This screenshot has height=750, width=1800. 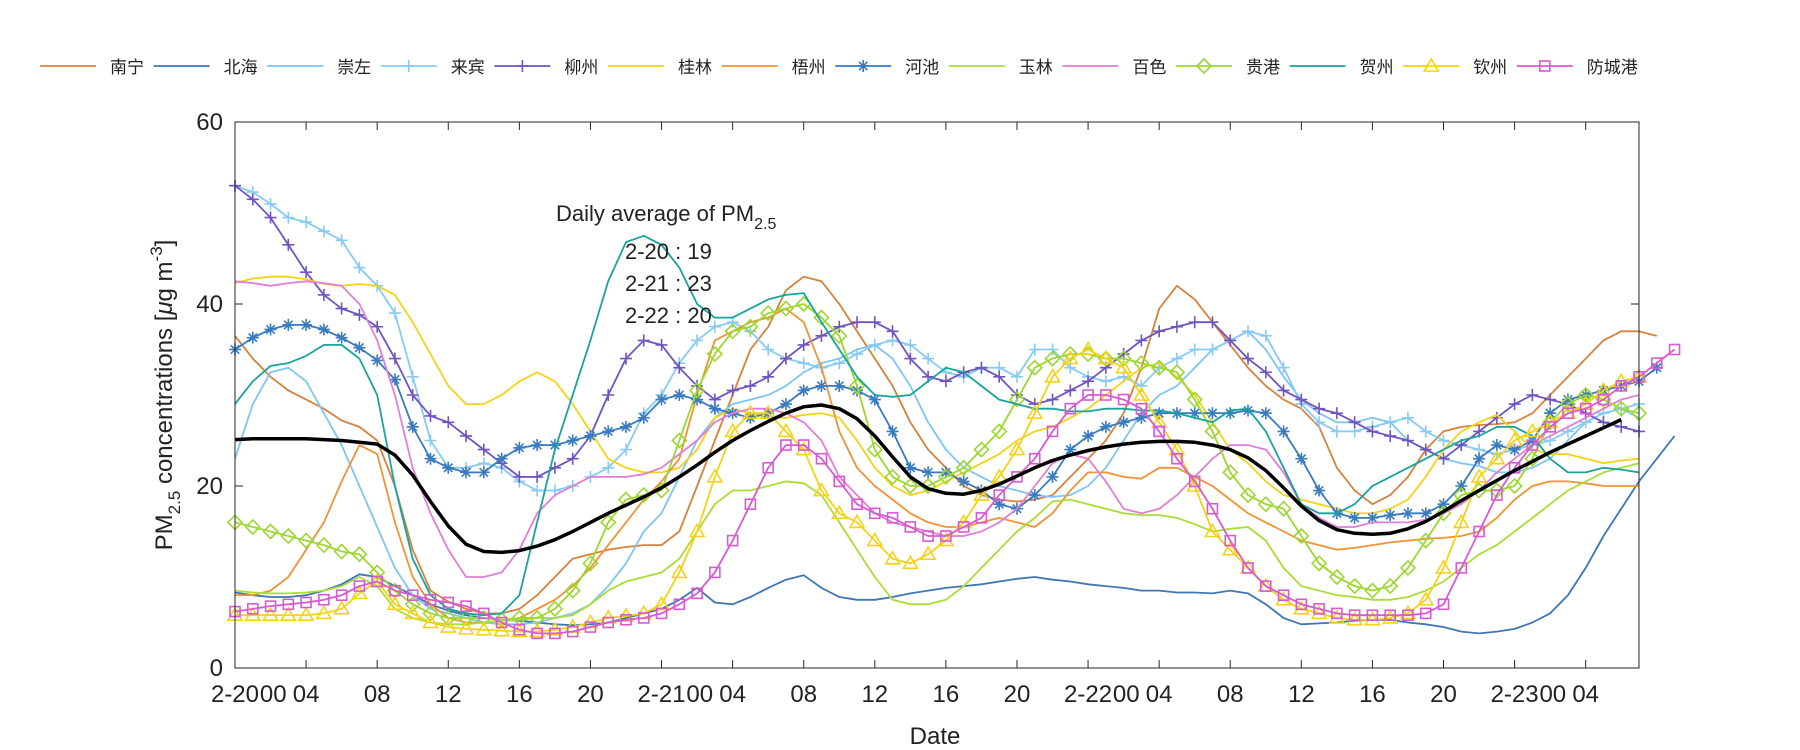 What do you see at coordinates (1088, 694) in the screenshot?
I see `x-tick-label: 2-22` at bounding box center [1088, 694].